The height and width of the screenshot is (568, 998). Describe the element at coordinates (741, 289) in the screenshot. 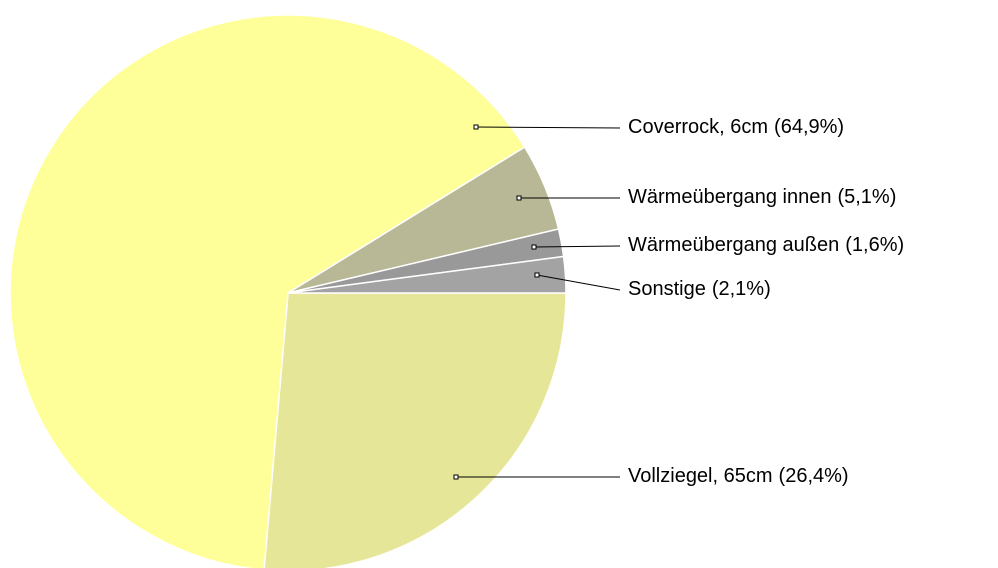

I see `slice-value: (2,1%)` at that location.